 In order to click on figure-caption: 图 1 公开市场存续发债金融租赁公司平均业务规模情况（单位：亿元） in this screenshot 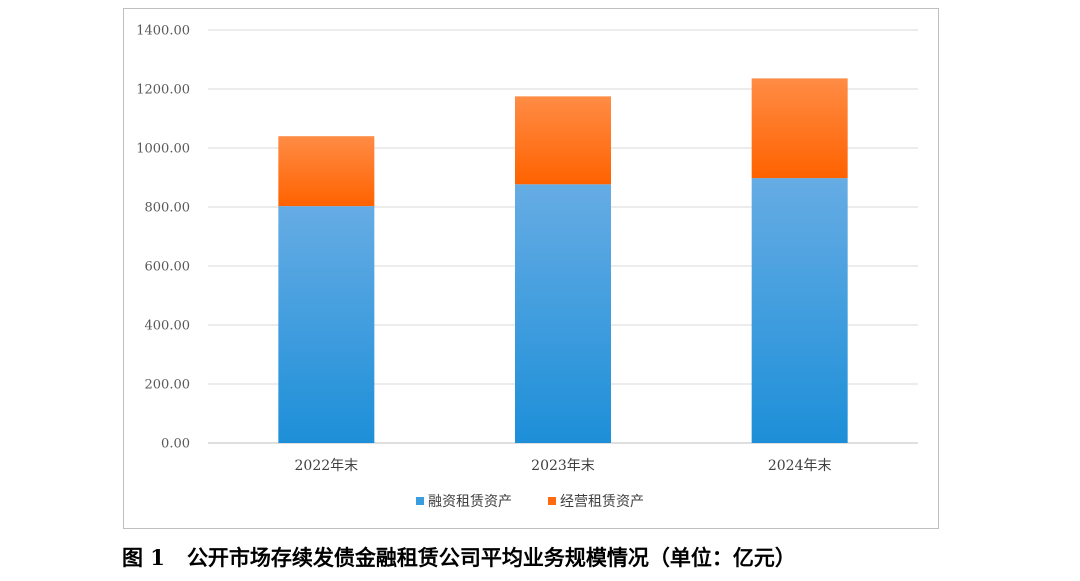, I will do `click(459, 557)`.